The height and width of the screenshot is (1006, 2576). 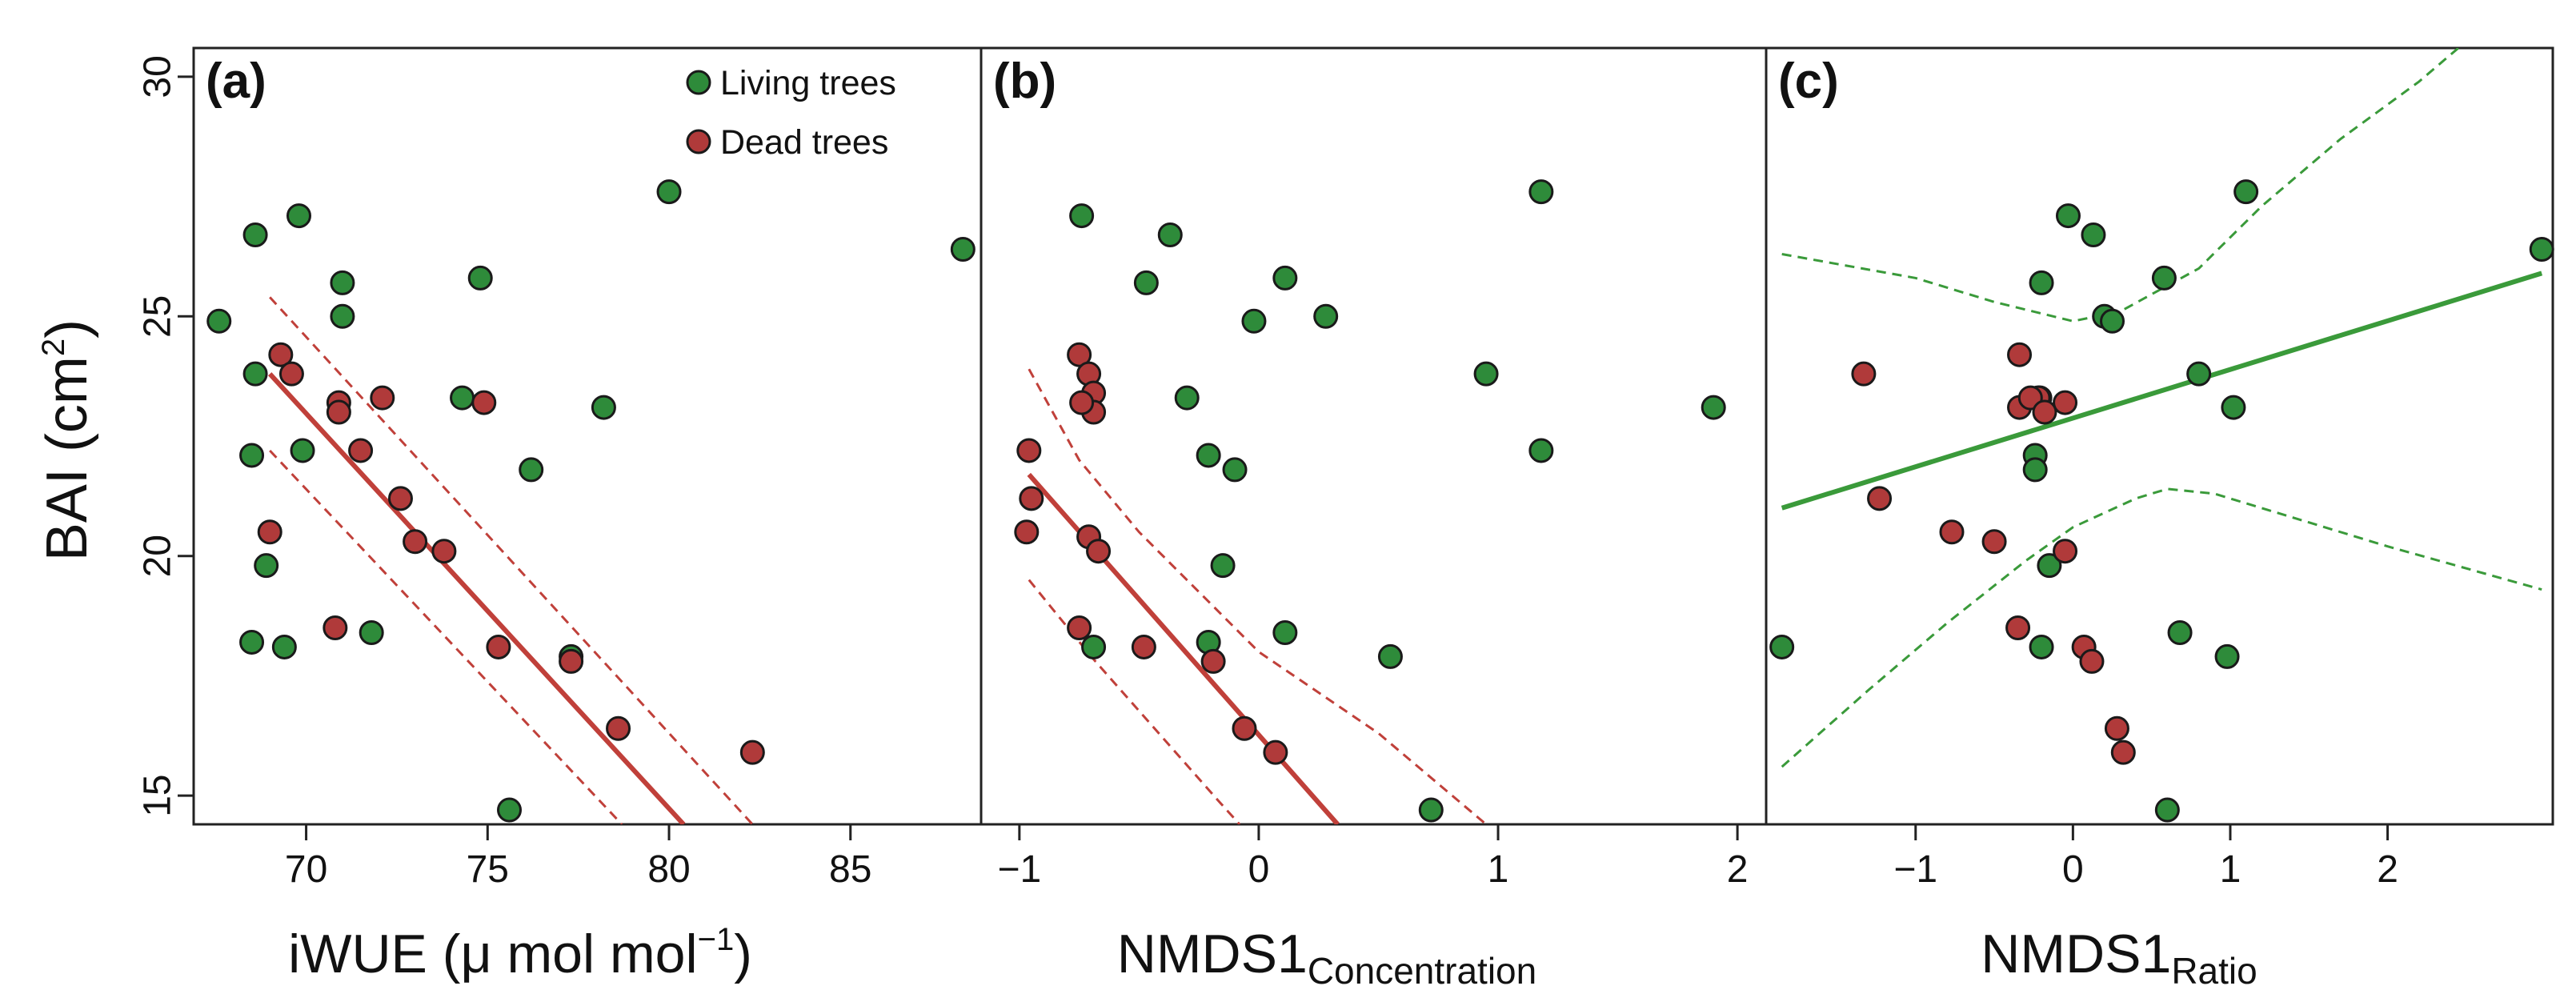 What do you see at coordinates (1019, 869) in the screenshot?
I see `x-tick-label-b: −1` at bounding box center [1019, 869].